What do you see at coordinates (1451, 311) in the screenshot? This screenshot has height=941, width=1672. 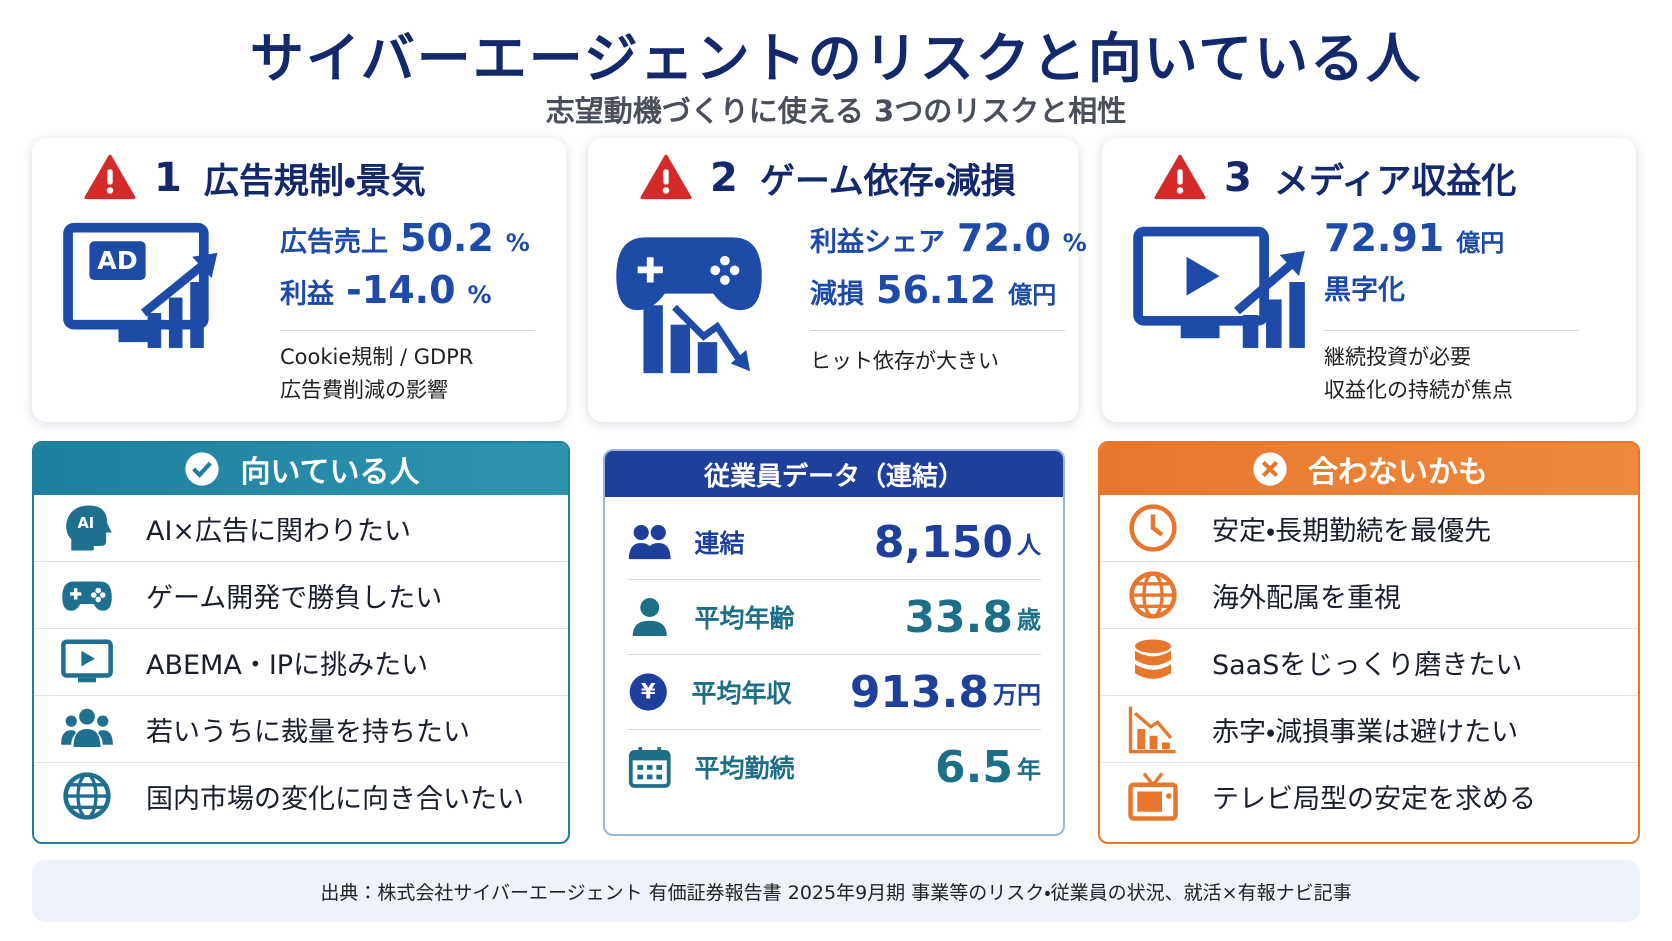 I see `risk-stats: 72.91 億円 黒字化 継続投資が必要 収益化の持続が焦点` at bounding box center [1451, 311].